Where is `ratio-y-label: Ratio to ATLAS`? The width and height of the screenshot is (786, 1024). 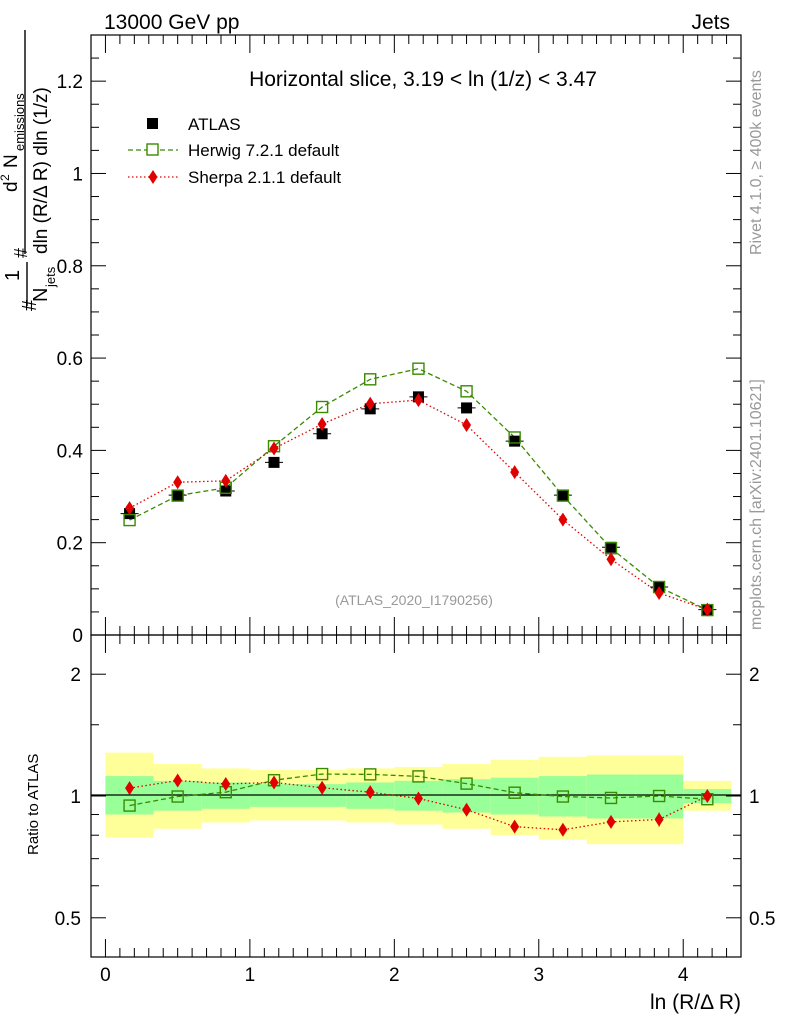
ratio-y-label: Ratio to ATLAS is located at coordinates (33, 804).